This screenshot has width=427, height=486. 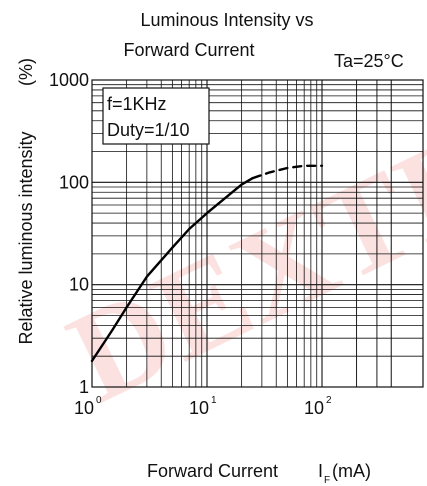 What do you see at coordinates (320, 471) in the screenshot?
I see `x-axis-unit-symbol: I` at bounding box center [320, 471].